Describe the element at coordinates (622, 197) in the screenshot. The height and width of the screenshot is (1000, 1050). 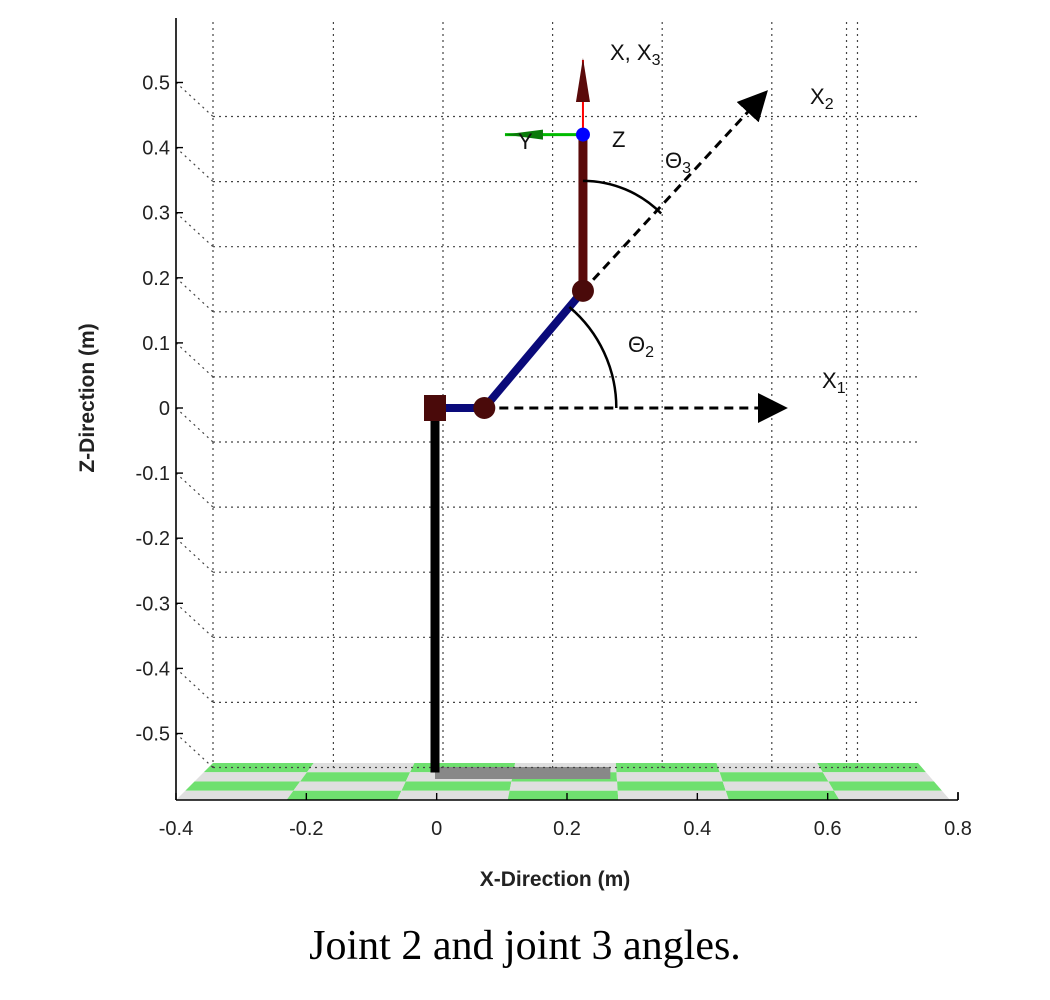
I see `theta3-arc` at that location.